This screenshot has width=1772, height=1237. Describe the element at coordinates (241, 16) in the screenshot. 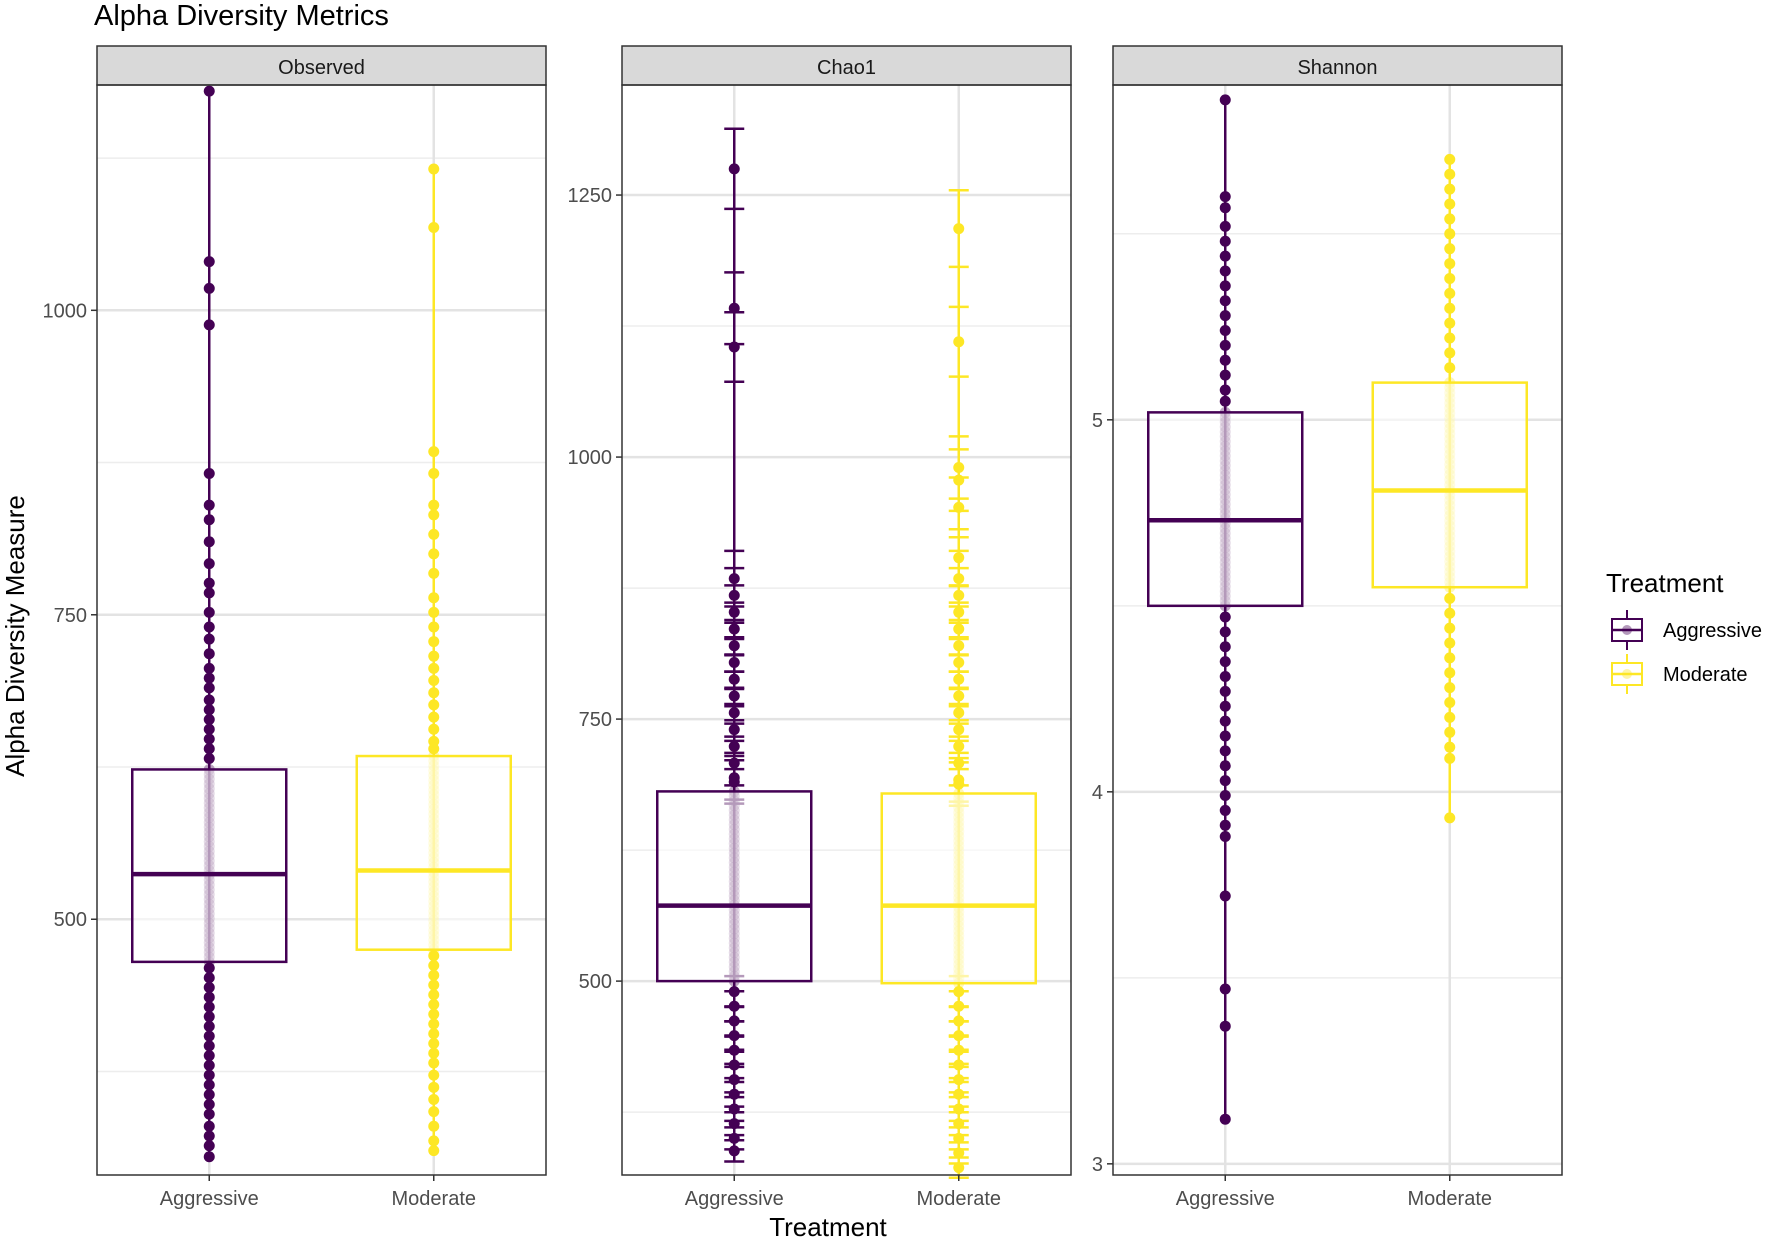

I see `chart-title: Alpha Diversity Metrics` at that location.